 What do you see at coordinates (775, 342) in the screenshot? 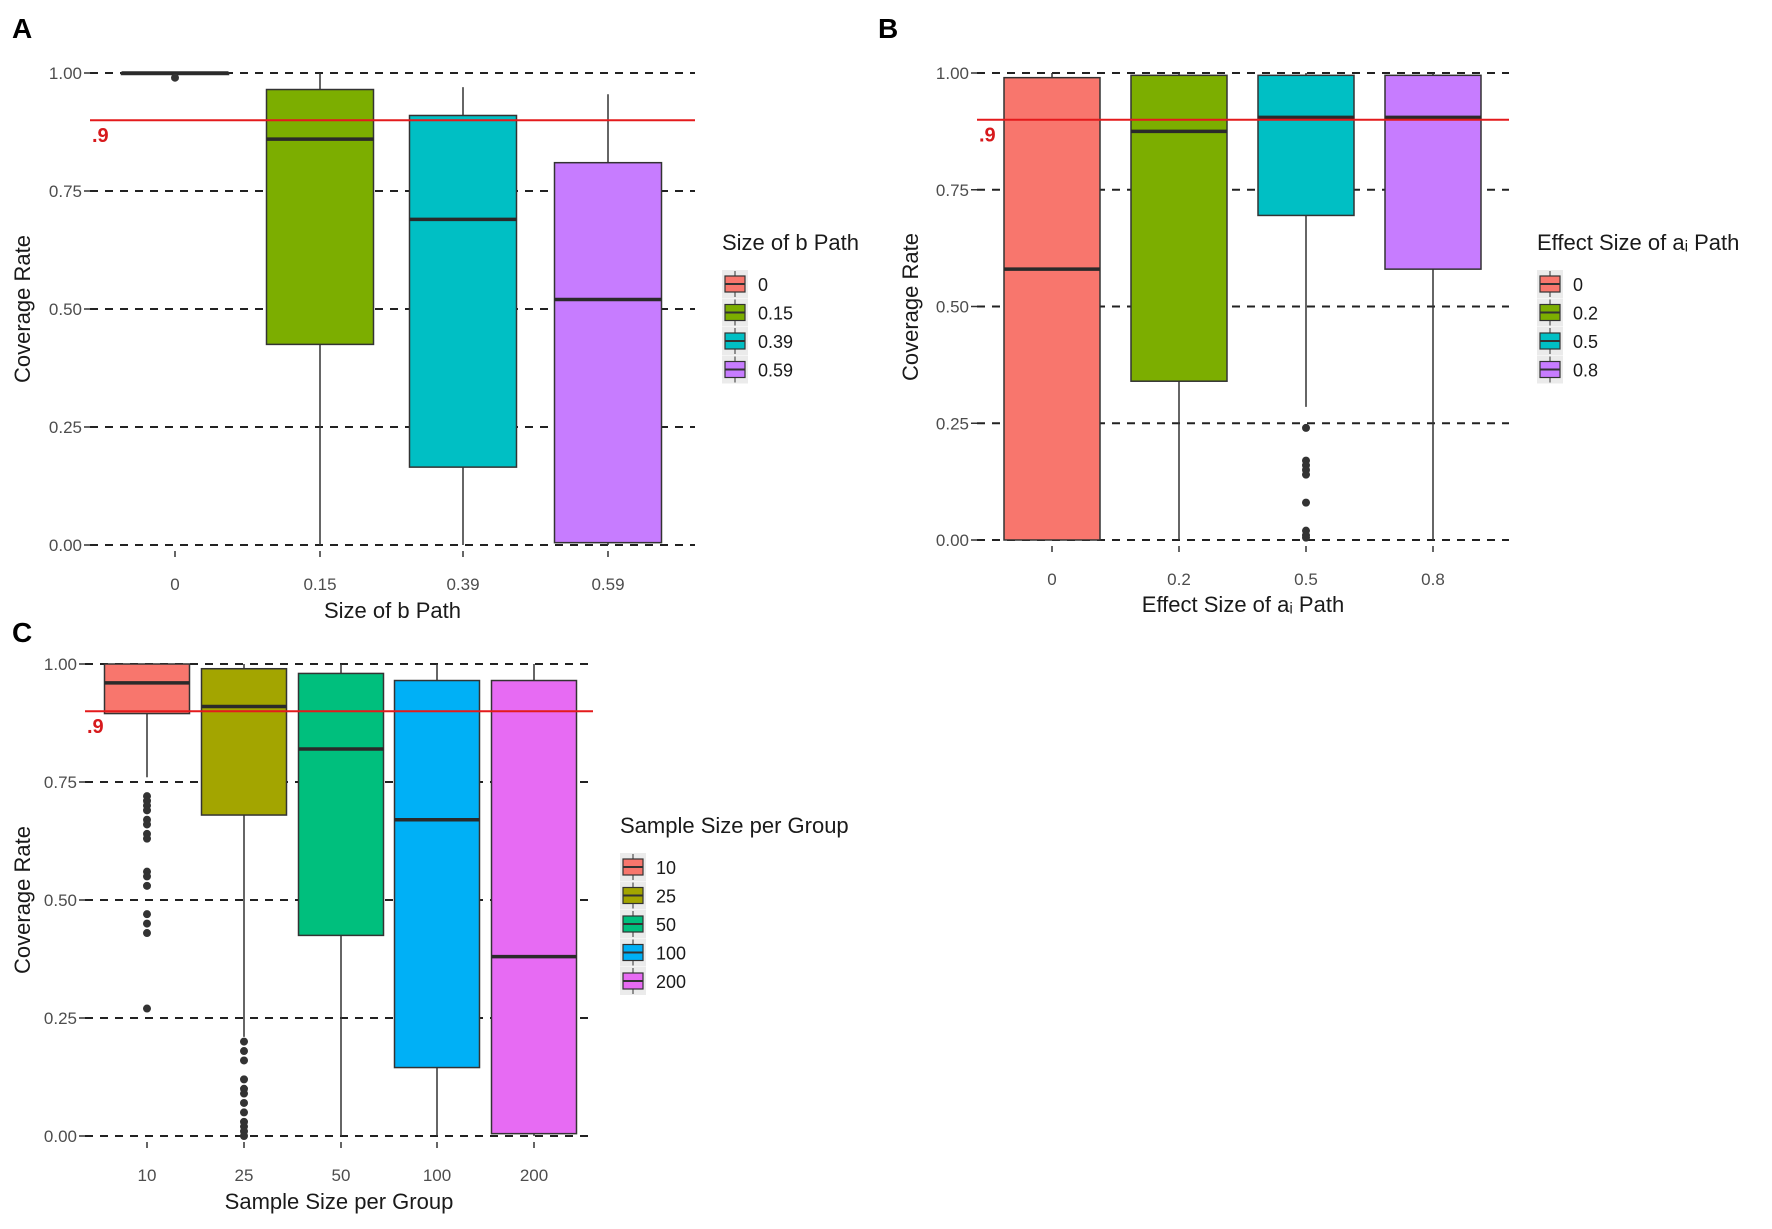
I see `legend-label: 0.39` at bounding box center [775, 342].